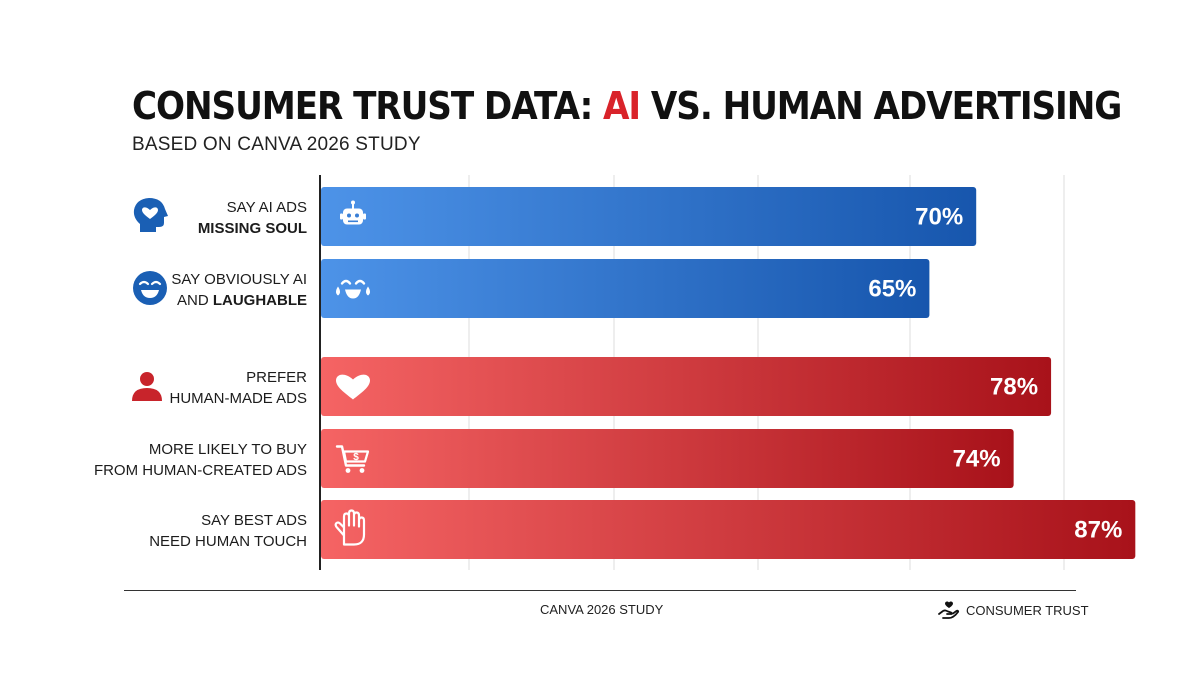  I want to click on value-label: 65%, so click(892, 289).